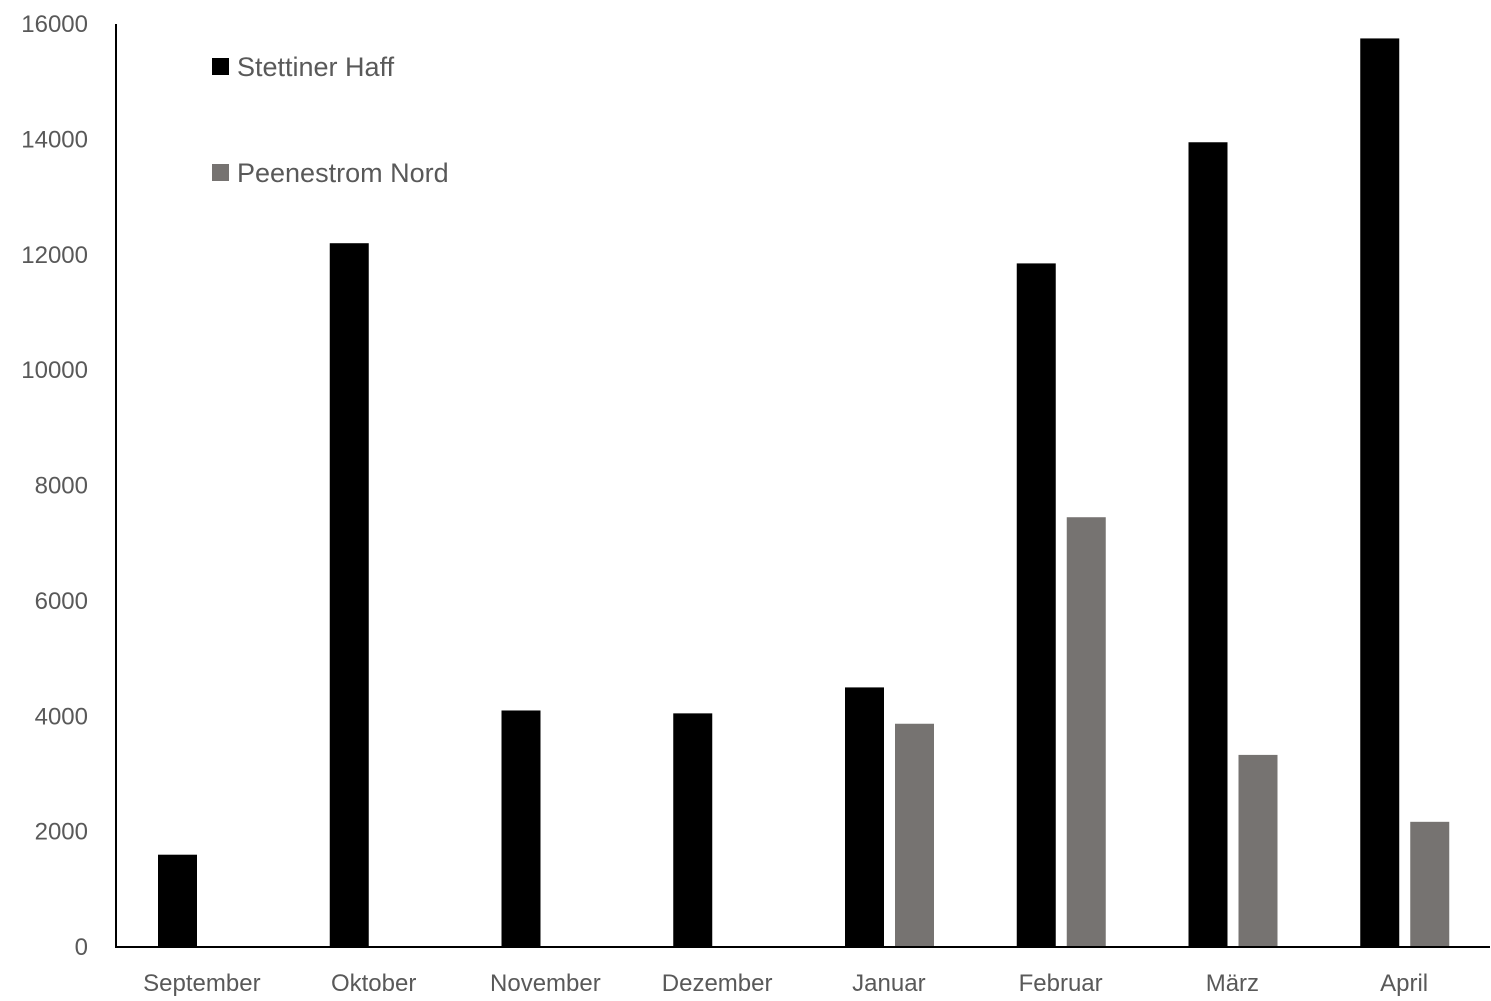  What do you see at coordinates (545, 983) in the screenshot?
I see `x-tick-label: November` at bounding box center [545, 983].